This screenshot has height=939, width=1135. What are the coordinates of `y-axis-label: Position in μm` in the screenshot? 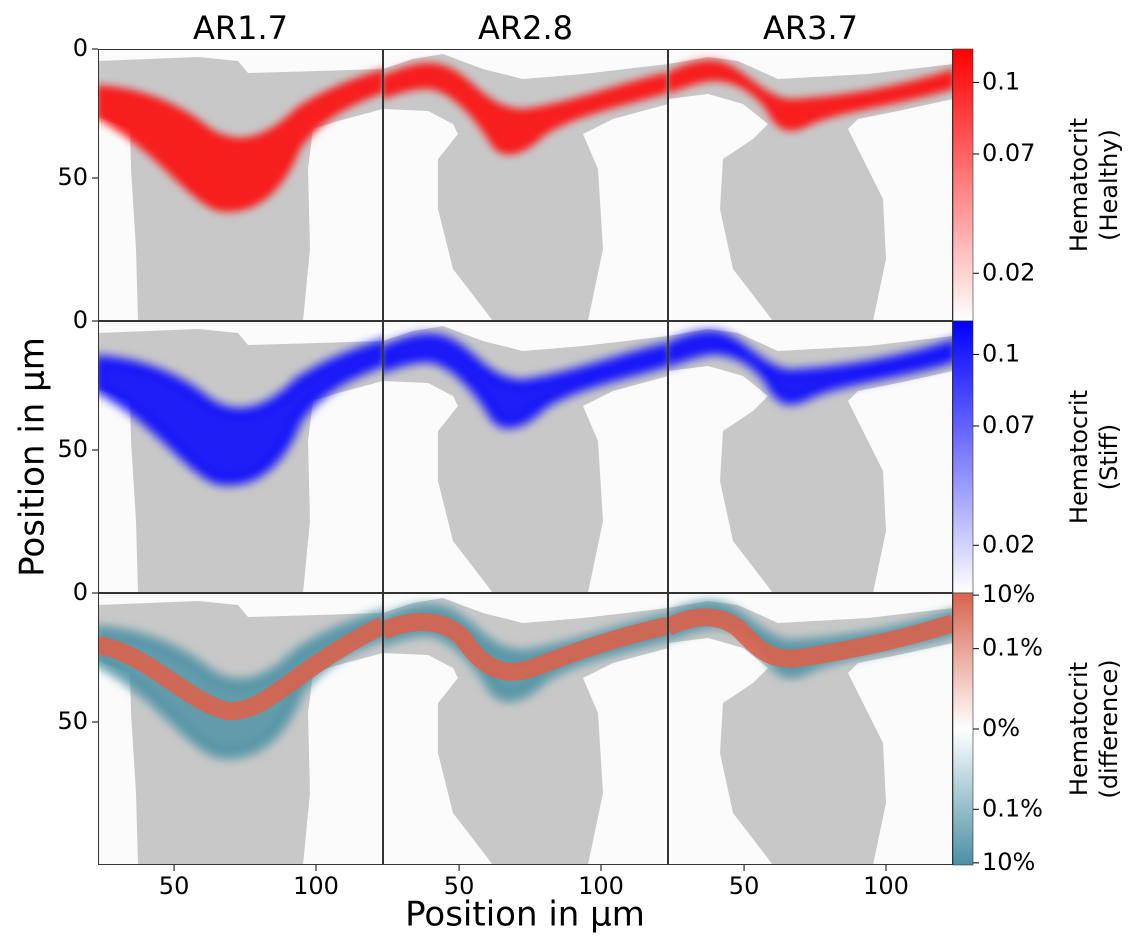 It's located at (33, 457).